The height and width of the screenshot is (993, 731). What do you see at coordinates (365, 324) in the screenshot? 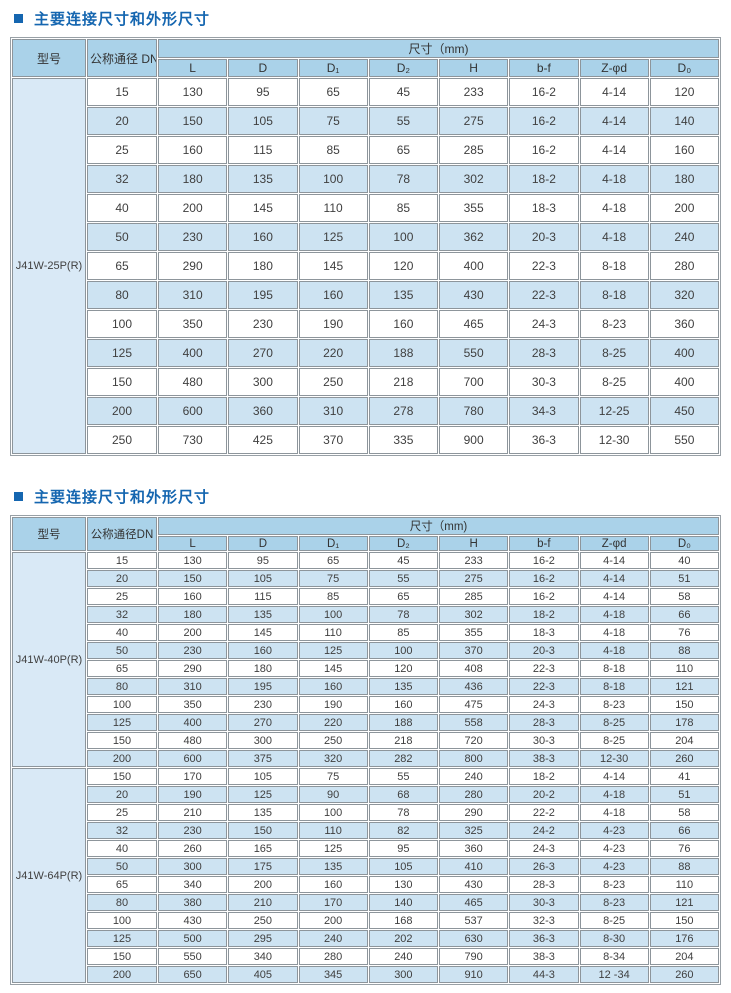
I see `table-row: 100 350 230 190 160 465 24-3 8-23 360` at bounding box center [365, 324].